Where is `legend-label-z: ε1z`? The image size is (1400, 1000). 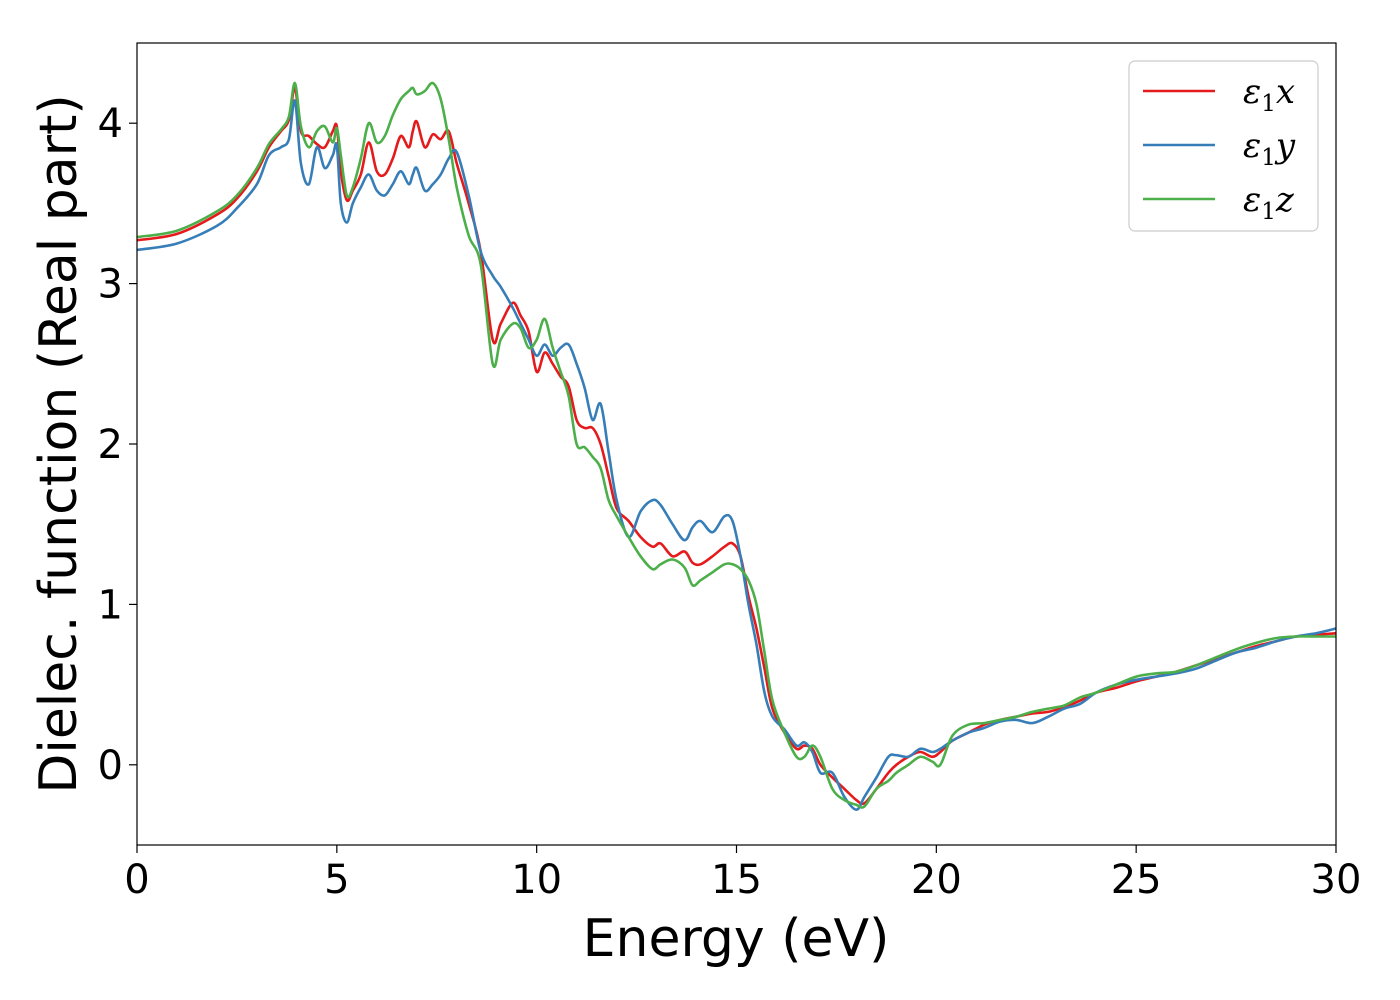
legend-label-z: ε1z is located at coordinates (1269, 202).